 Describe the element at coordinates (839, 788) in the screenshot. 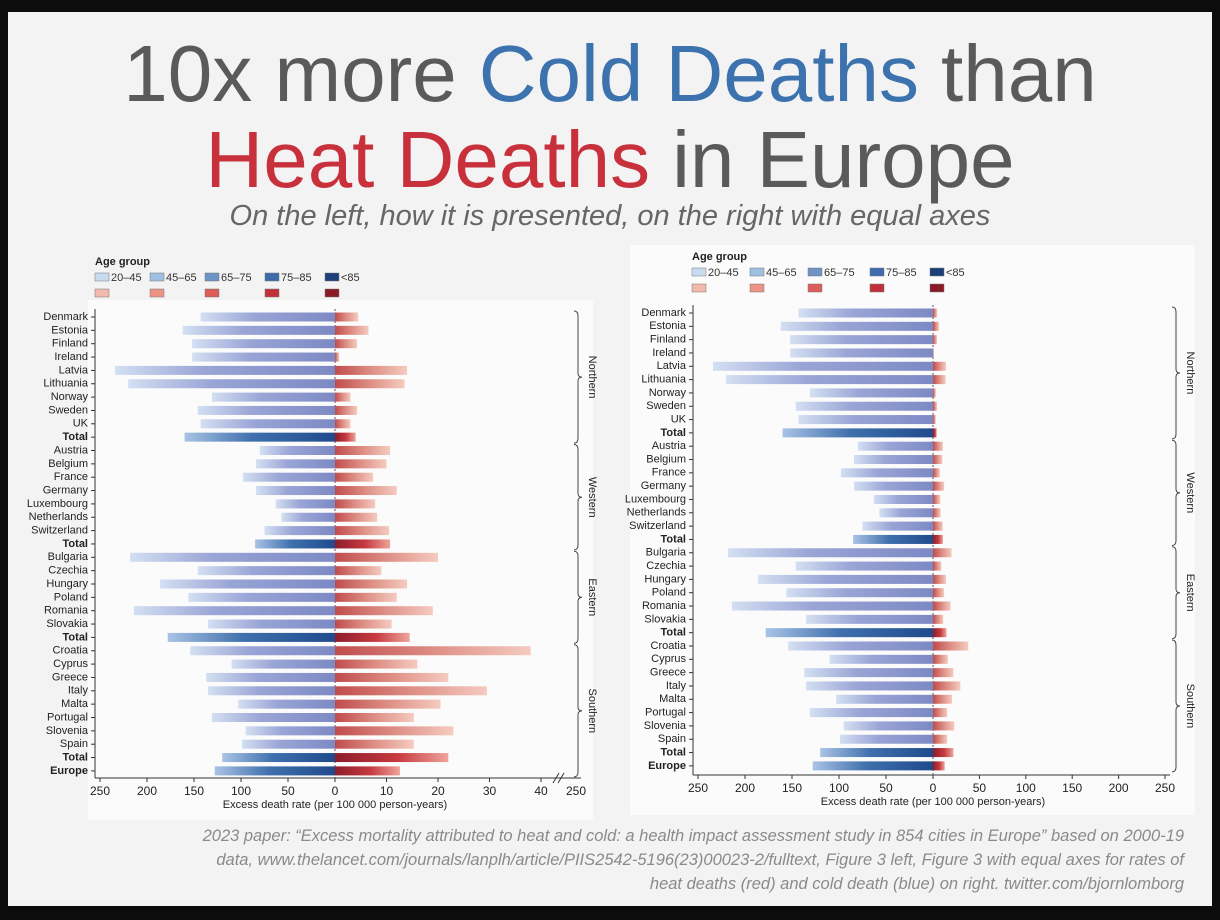

I see `x-tick-label: 100` at that location.